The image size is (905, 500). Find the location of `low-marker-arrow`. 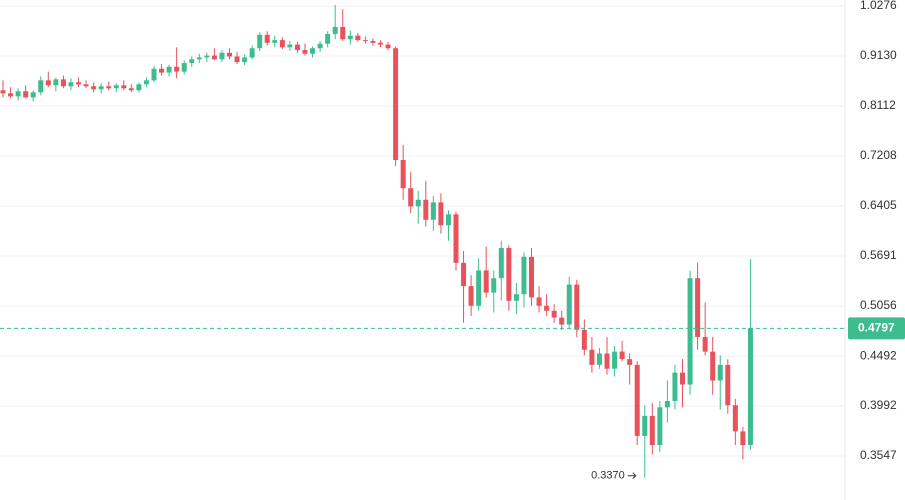

low-marker-arrow is located at coordinates (632, 476).